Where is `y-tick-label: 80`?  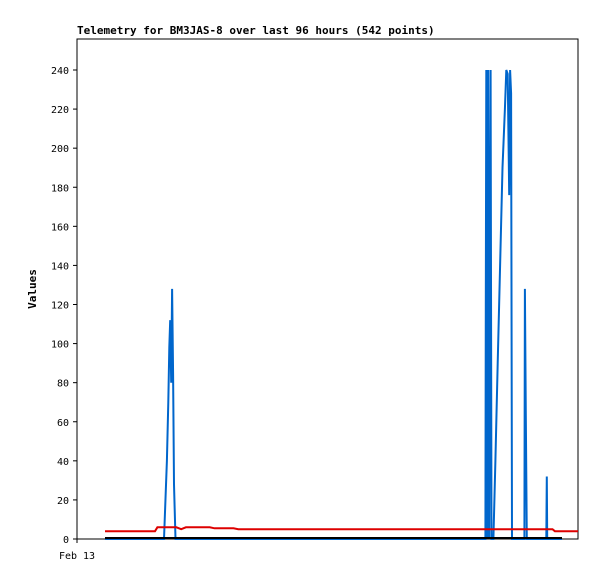 y-tick-label: 80 is located at coordinates (63, 384).